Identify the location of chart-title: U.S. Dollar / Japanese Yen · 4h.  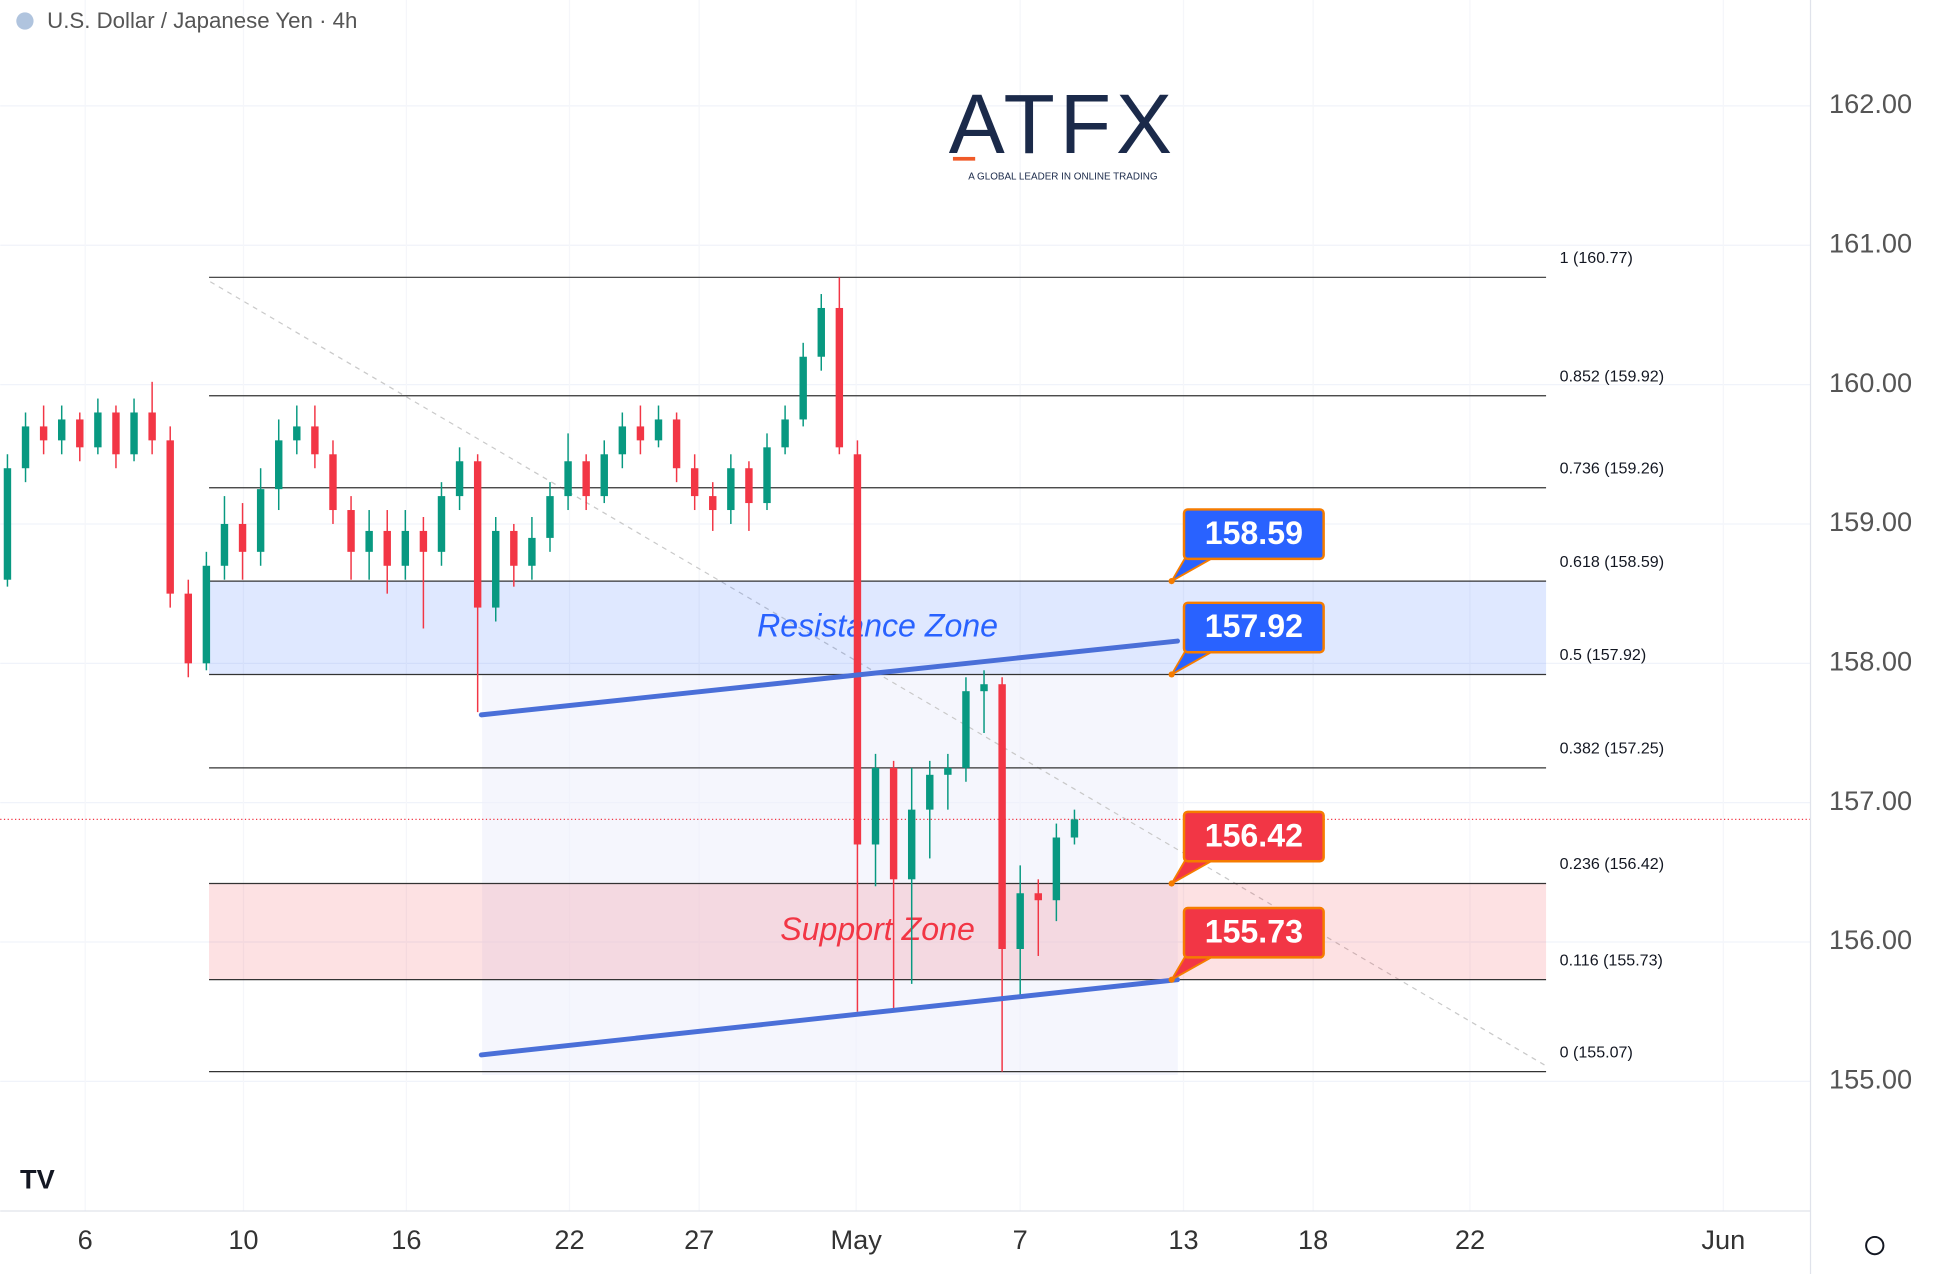
(202, 20).